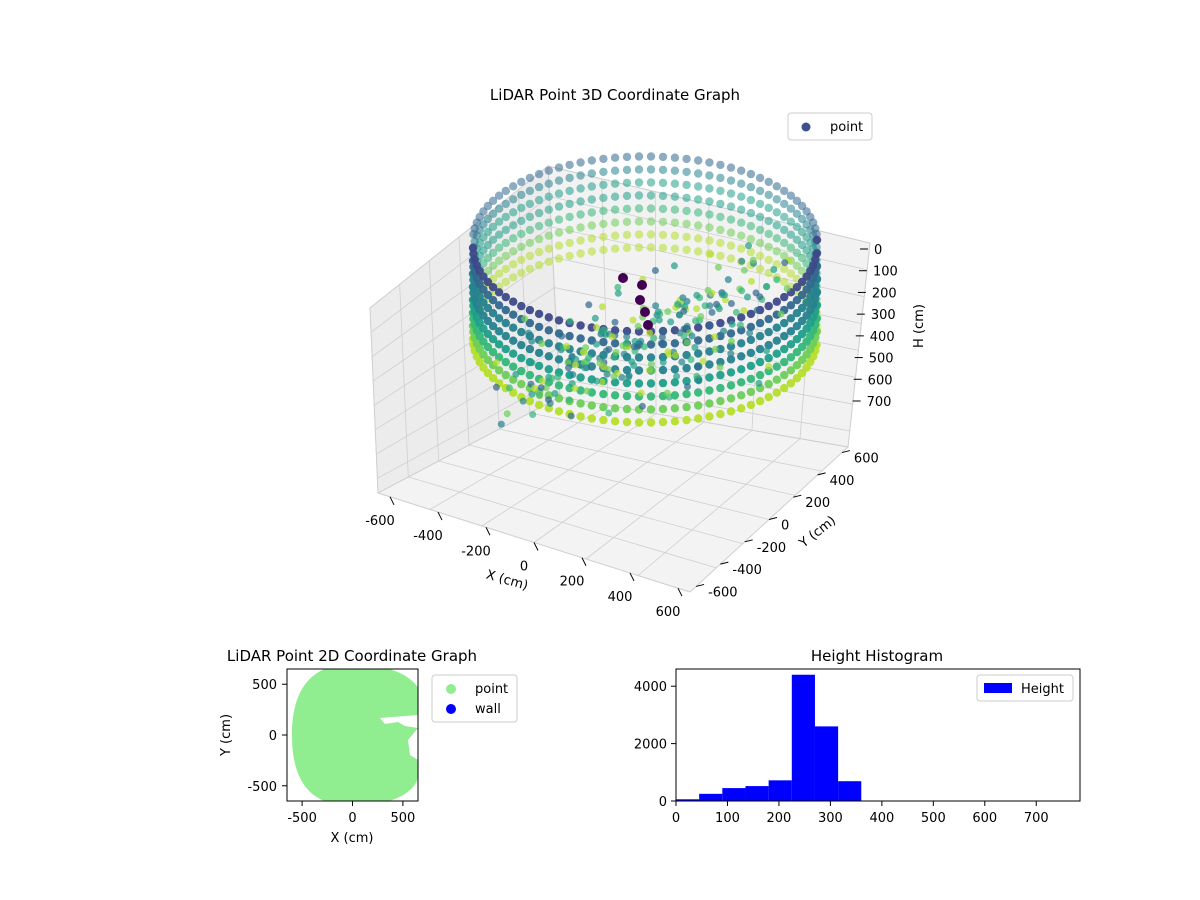  Describe the element at coordinates (747, 570) in the screenshot. I see `y-tick-label-3d: -400` at that location.